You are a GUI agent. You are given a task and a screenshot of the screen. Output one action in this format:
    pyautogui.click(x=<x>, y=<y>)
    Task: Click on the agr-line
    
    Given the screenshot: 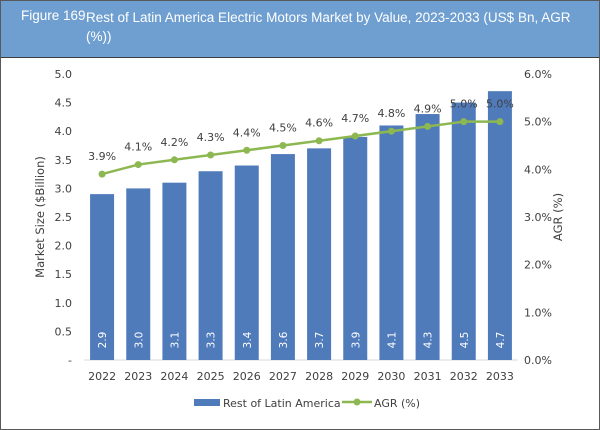 What is the action you would take?
    pyautogui.click(x=300, y=148)
    